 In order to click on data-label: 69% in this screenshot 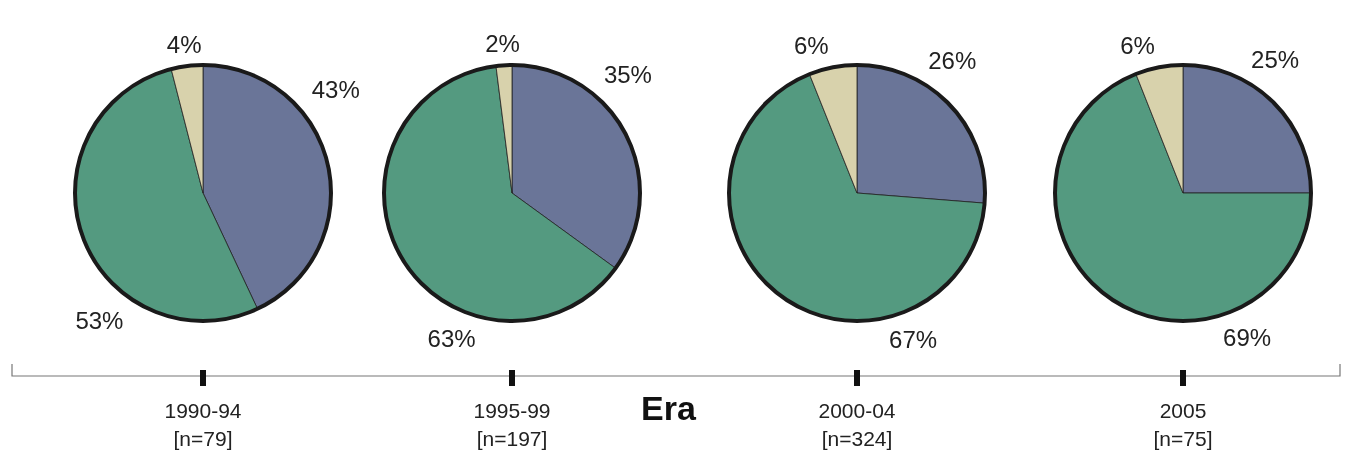, I will do `click(1247, 337)`.